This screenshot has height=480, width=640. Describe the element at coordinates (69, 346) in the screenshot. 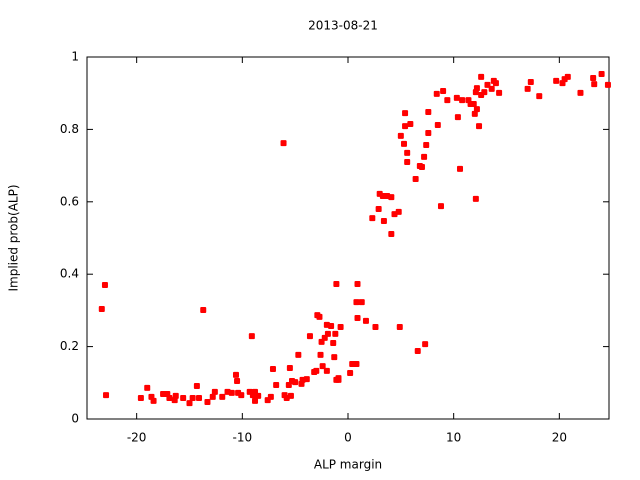

I see `y-tick-label: 0.2` at that location.